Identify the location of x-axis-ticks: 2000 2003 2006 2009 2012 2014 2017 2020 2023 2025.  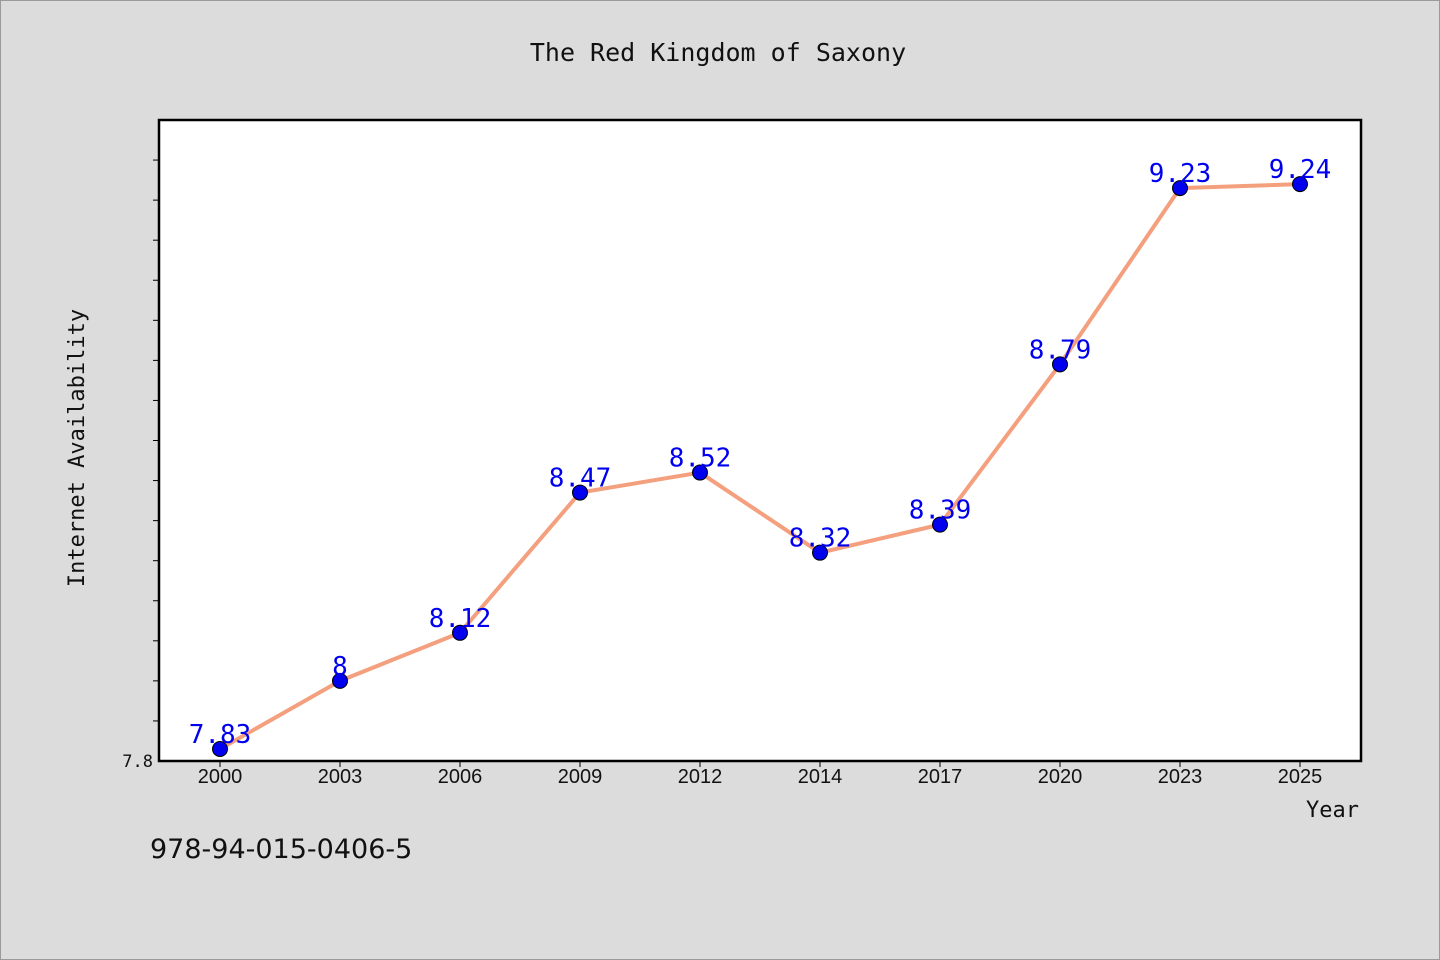
(760, 774).